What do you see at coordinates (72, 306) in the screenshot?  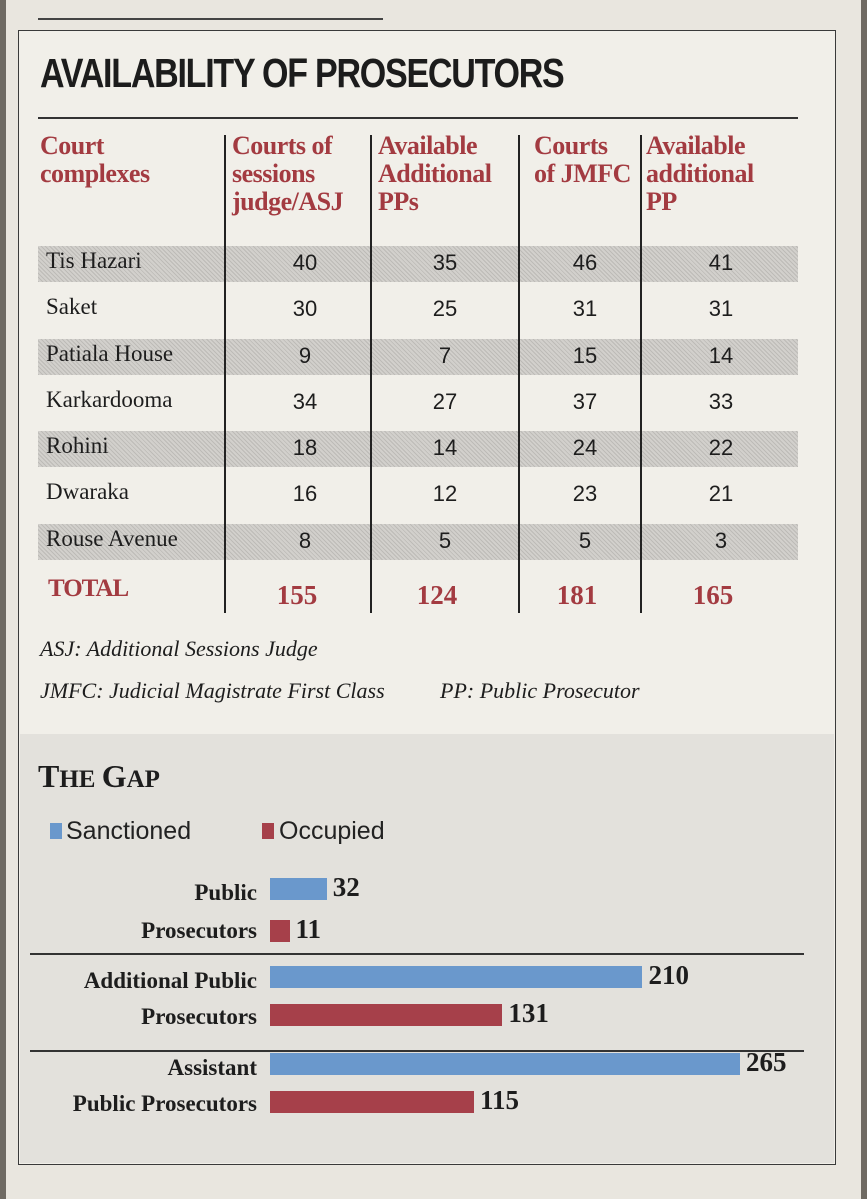 I see `court-name: Saket` at bounding box center [72, 306].